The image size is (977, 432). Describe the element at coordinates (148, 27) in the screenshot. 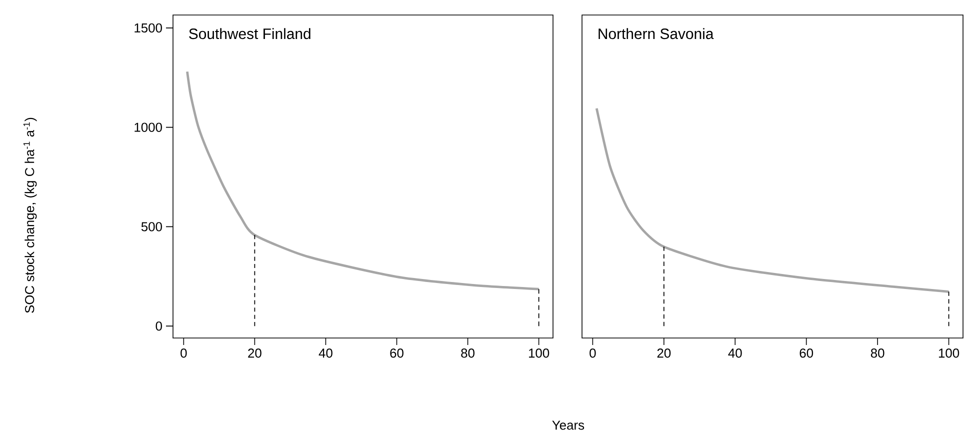

I see `y-tick-label: 1500` at that location.